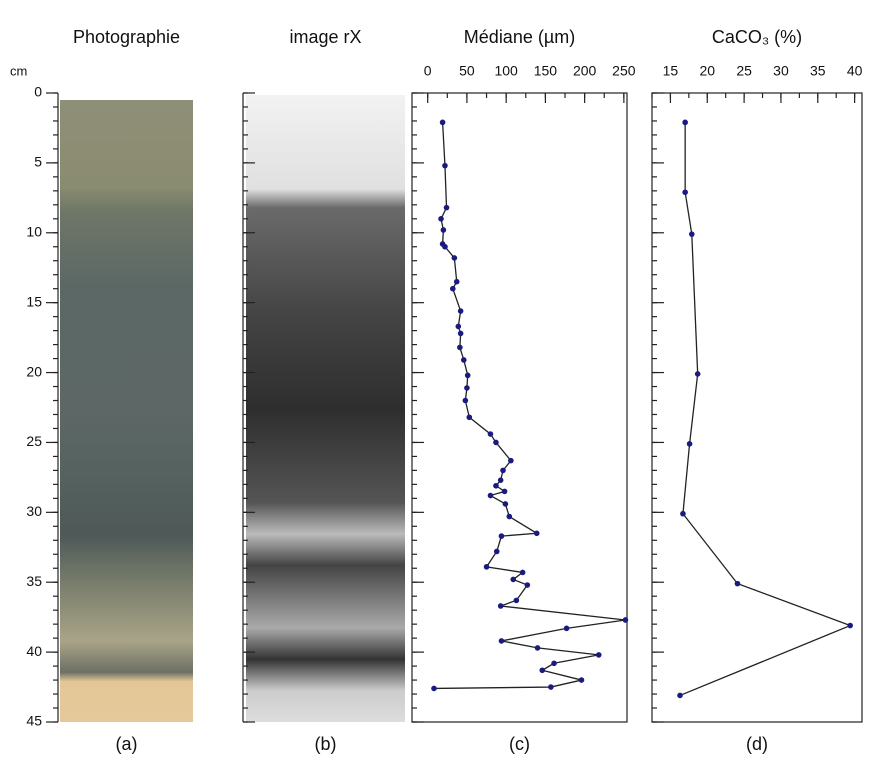 This screenshot has height=760, width=870. I want to click on panel-label: (c), so click(519, 744).